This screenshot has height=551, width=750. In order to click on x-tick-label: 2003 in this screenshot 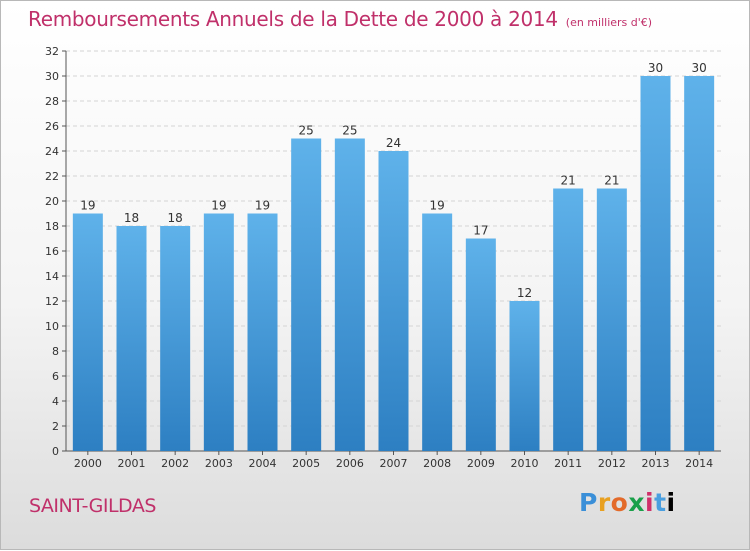, I will do `click(219, 463)`.